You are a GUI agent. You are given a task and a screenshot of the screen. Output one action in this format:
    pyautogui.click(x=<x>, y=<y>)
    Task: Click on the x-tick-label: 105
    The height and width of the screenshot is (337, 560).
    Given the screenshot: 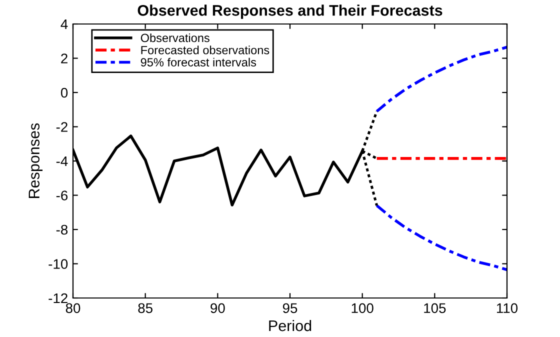 What is the action you would take?
    pyautogui.click(x=435, y=308)
    